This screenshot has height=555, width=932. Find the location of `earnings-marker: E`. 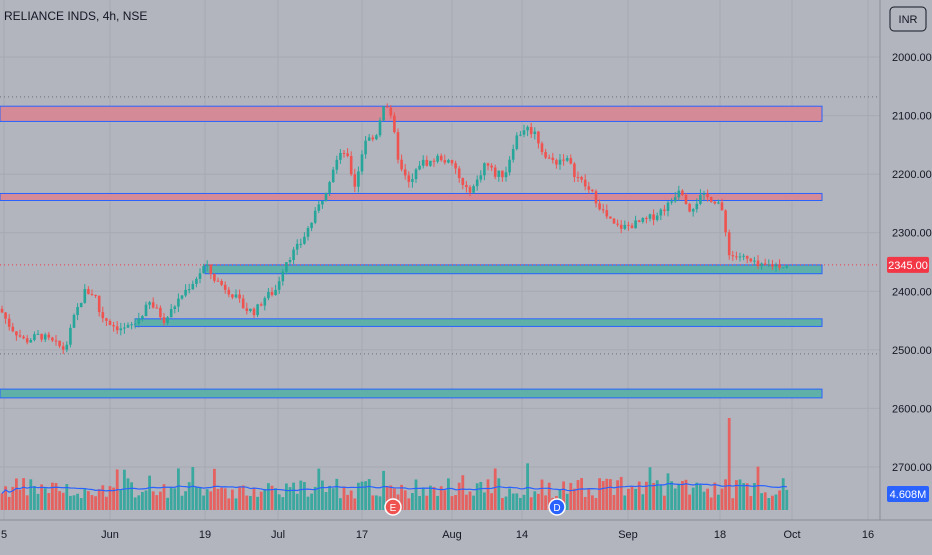

earnings-marker: E is located at coordinates (393, 507).